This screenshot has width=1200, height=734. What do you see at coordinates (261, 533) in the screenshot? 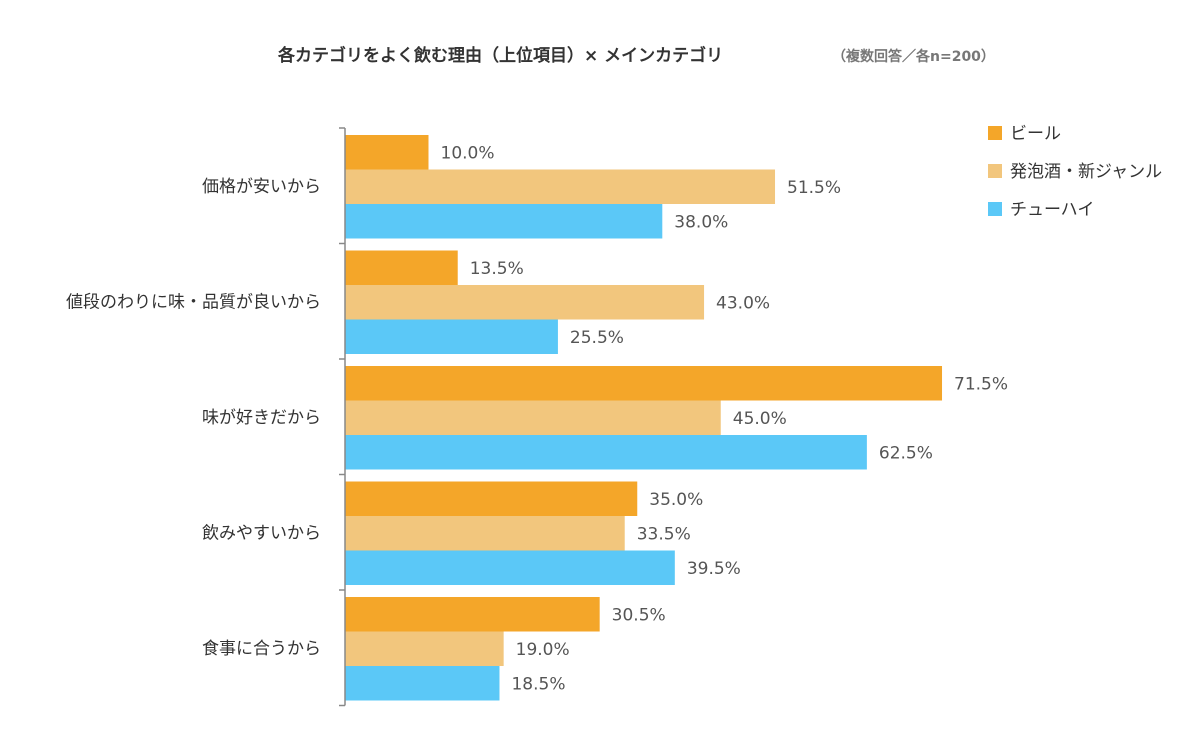
I see `category-label: 飲みやすいから` at bounding box center [261, 533].